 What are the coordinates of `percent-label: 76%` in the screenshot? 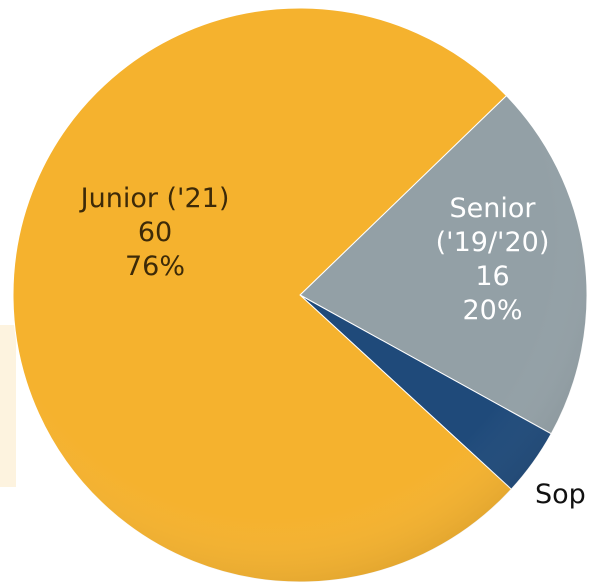 It's located at (154, 266).